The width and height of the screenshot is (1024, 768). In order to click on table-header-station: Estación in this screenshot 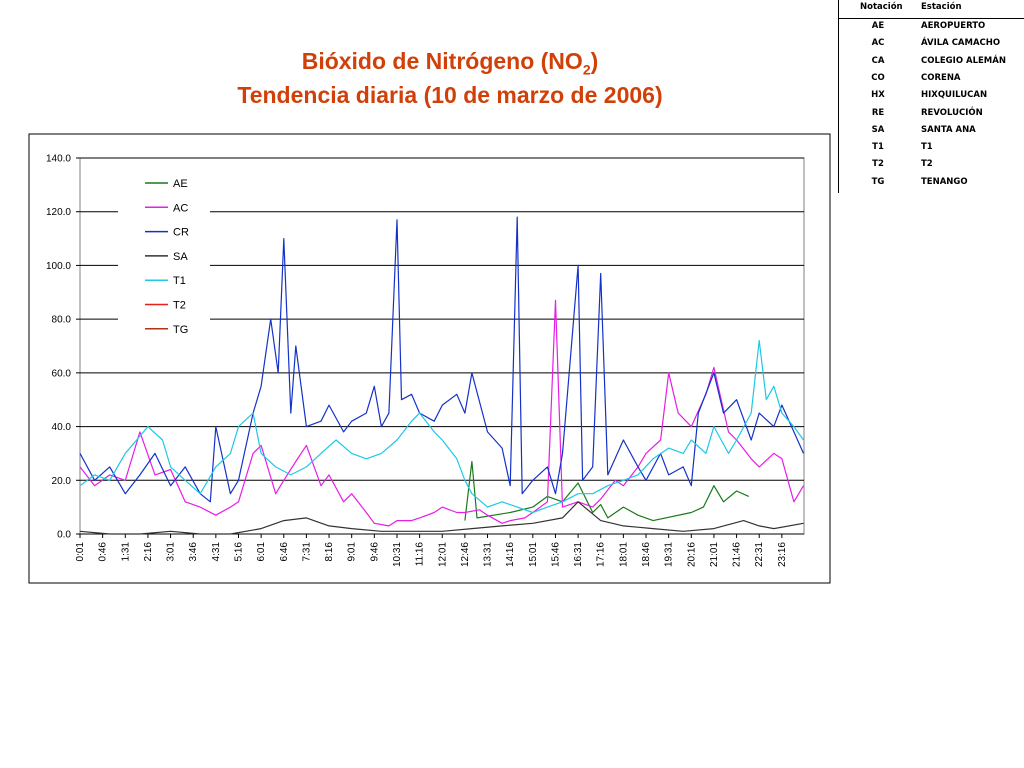, I will do `click(941, 7)`.